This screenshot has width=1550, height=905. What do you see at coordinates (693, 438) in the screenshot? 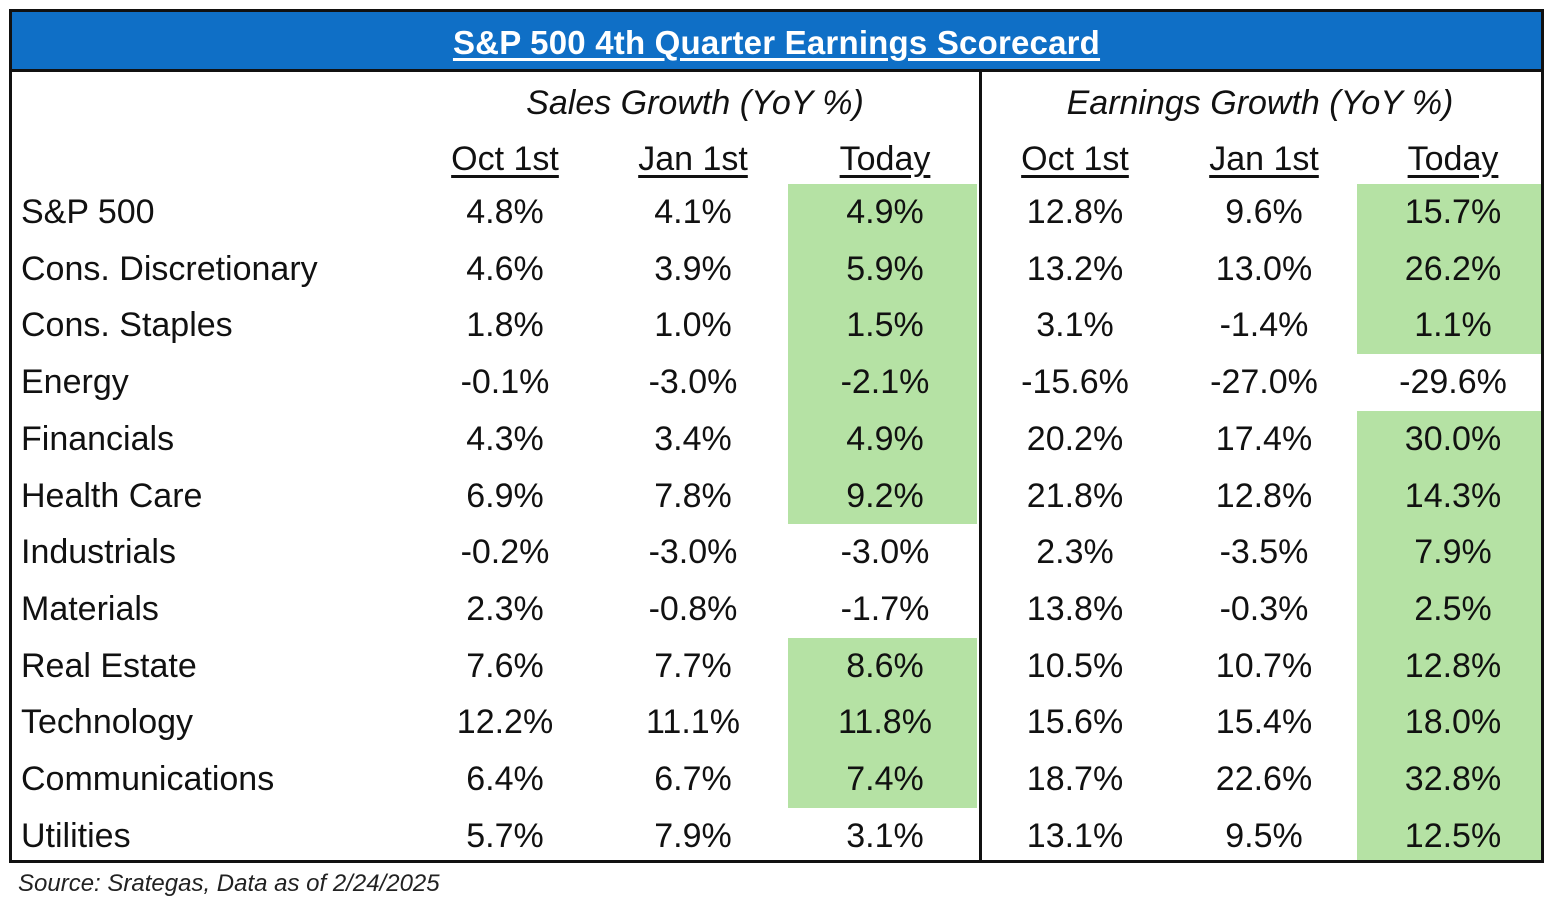
I see `table-cell: 3.4%` at bounding box center [693, 438].